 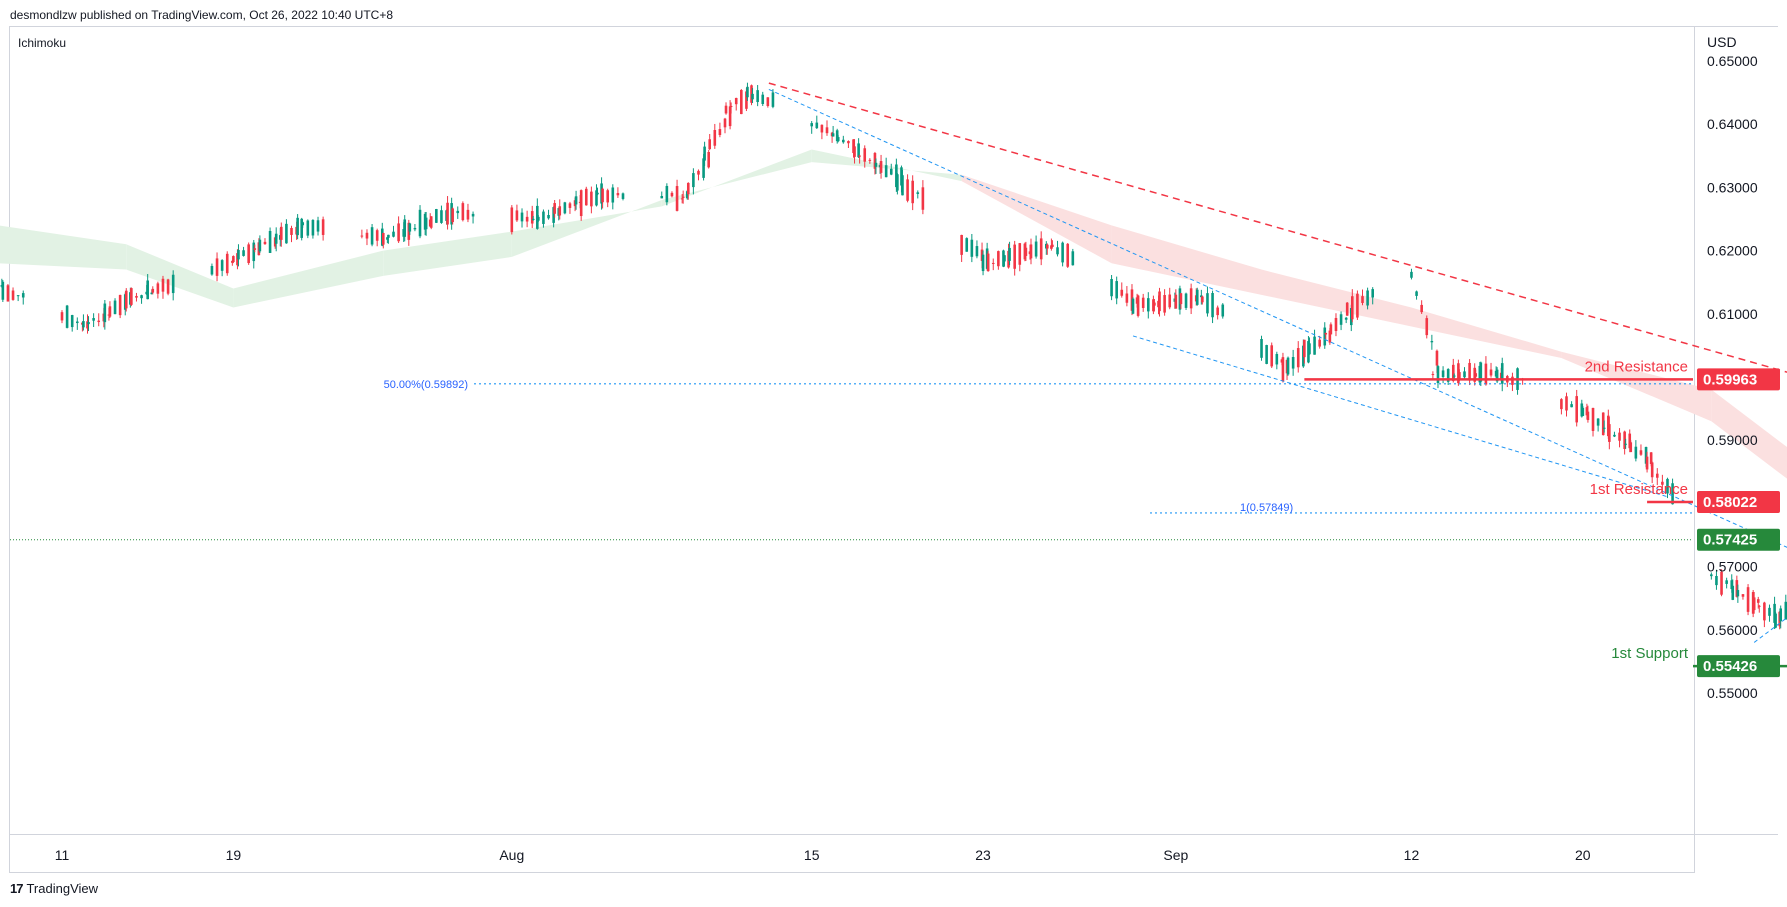 I want to click on indicator-label: Ichimoku, so click(x=42, y=43).